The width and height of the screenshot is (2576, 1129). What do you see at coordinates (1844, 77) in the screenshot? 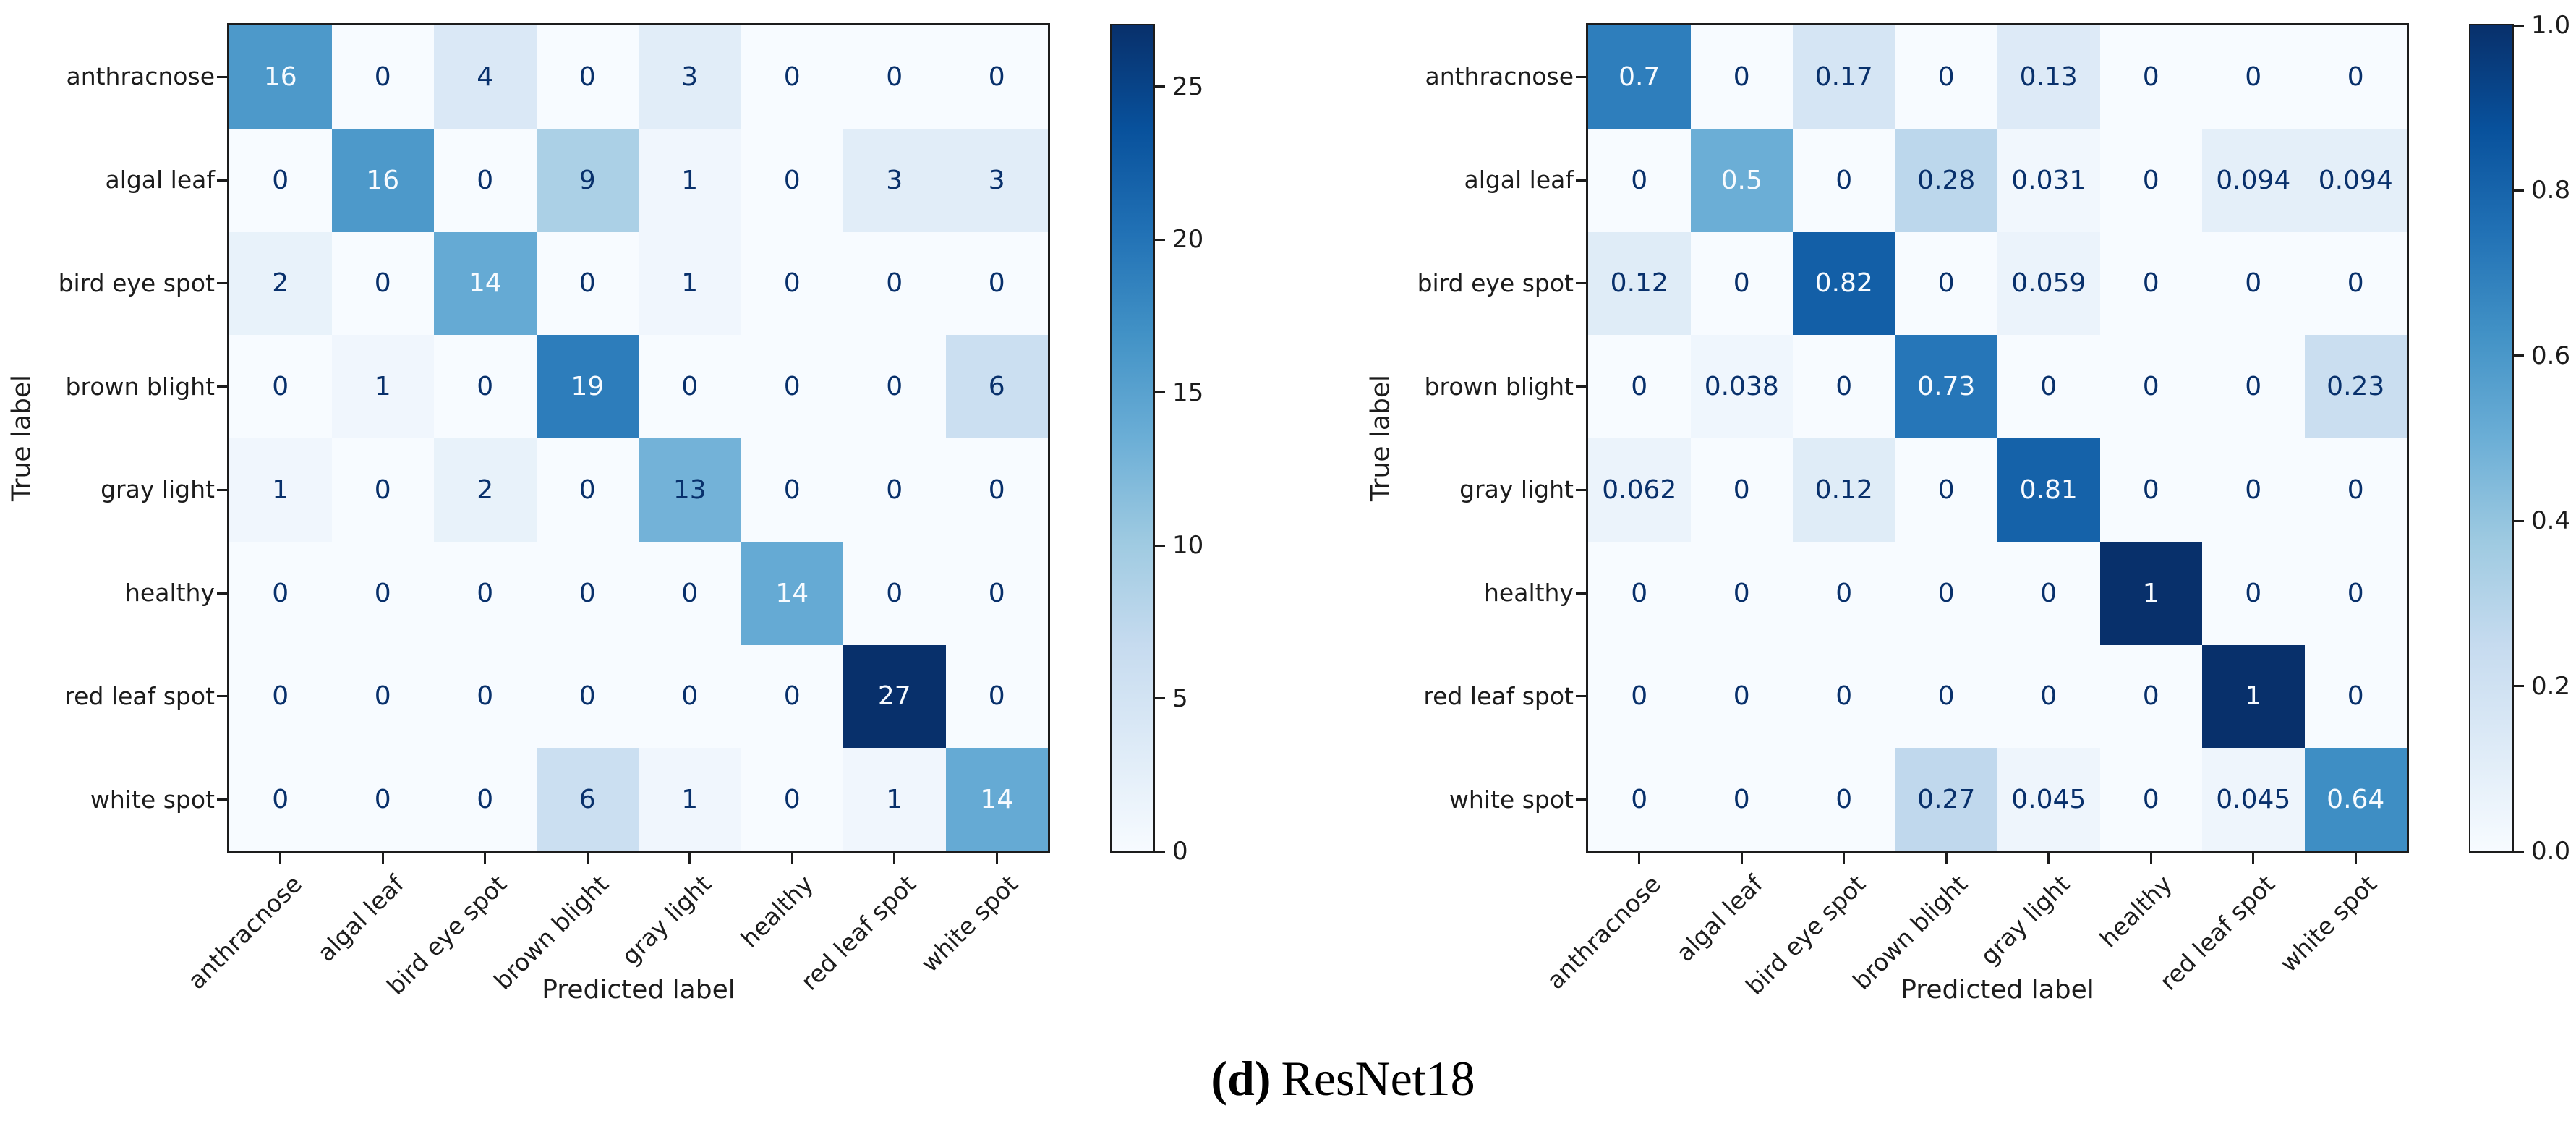
I see `heatmap-cell: 0.17` at bounding box center [1844, 77].